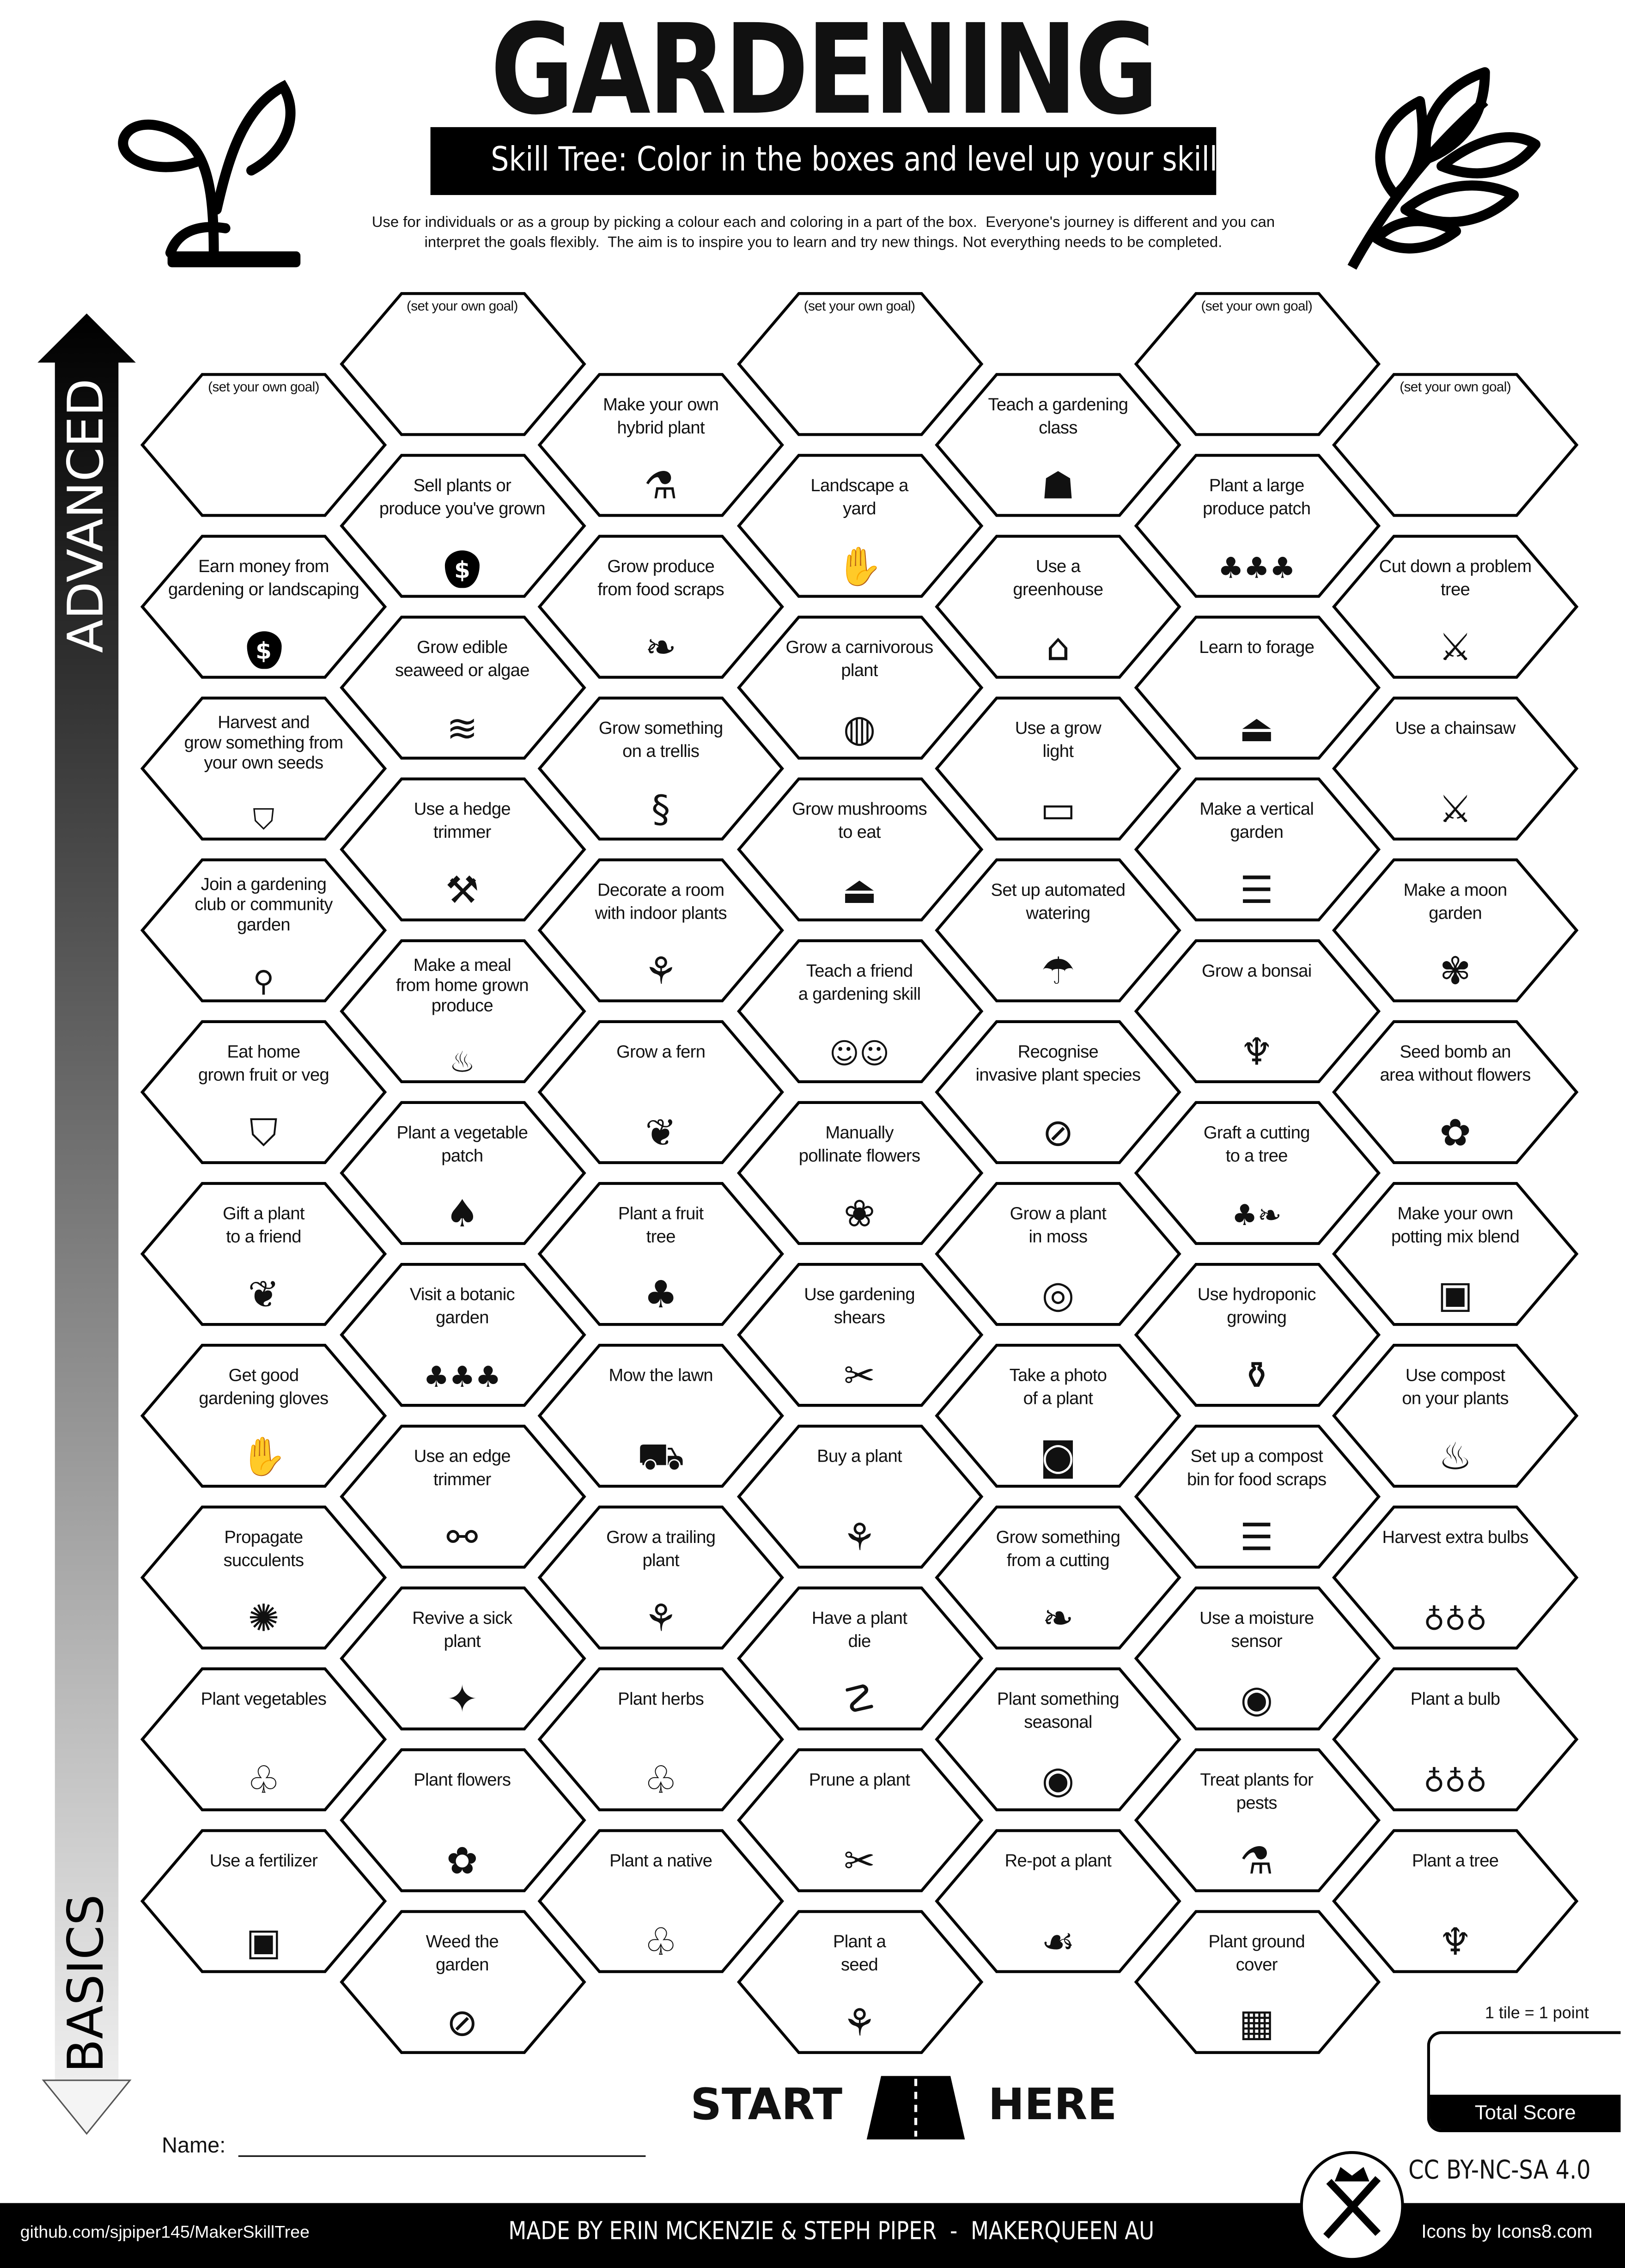  I want to click on skill-tile: Eat home grown fruit or veg ⛉, so click(263, 1092).